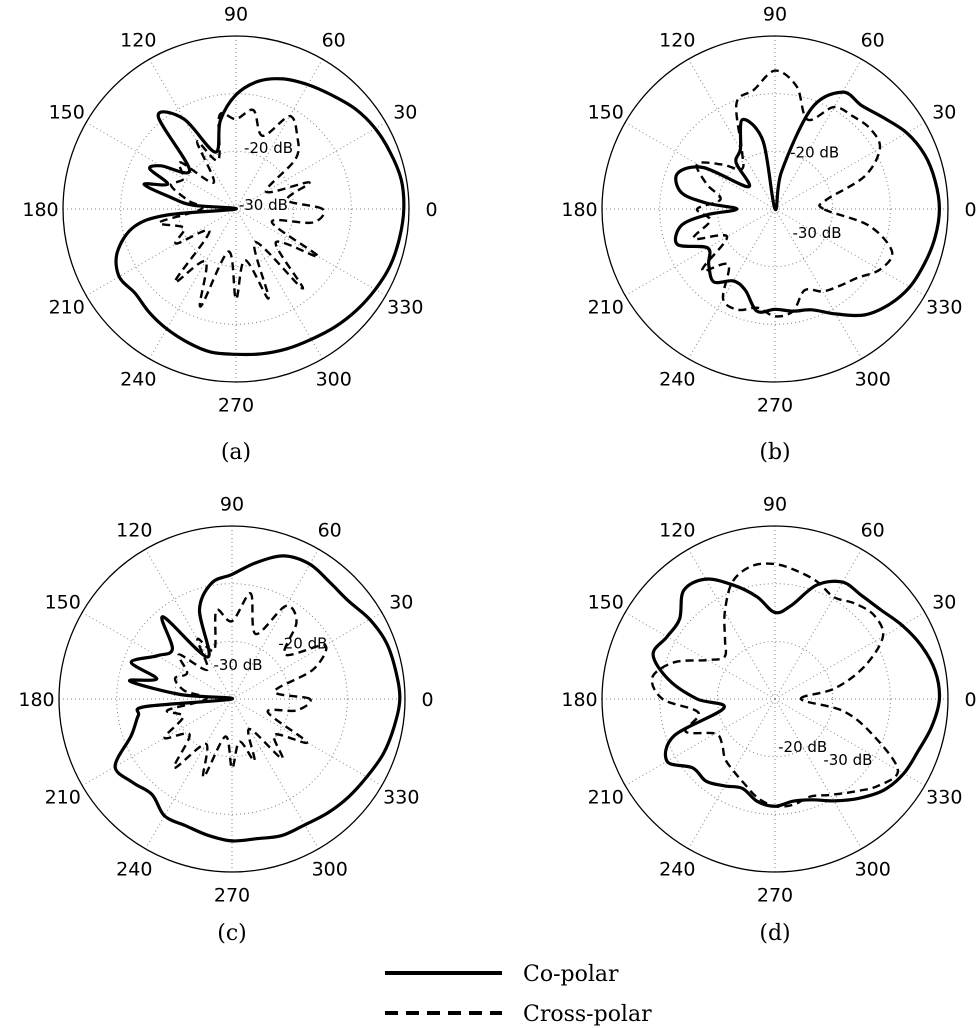 The height and width of the screenshot is (1029, 979). Describe the element at coordinates (774, 933) in the screenshot. I see `subplot-caption: (d)` at that location.